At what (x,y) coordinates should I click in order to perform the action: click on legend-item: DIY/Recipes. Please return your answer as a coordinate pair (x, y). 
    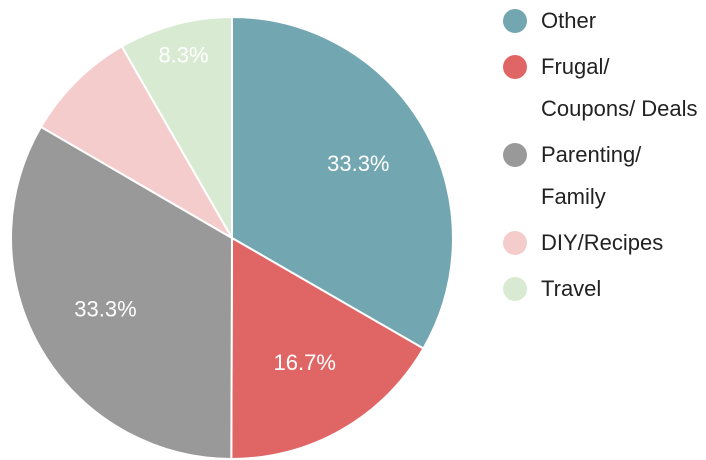
    Looking at the image, I should click on (604, 243).